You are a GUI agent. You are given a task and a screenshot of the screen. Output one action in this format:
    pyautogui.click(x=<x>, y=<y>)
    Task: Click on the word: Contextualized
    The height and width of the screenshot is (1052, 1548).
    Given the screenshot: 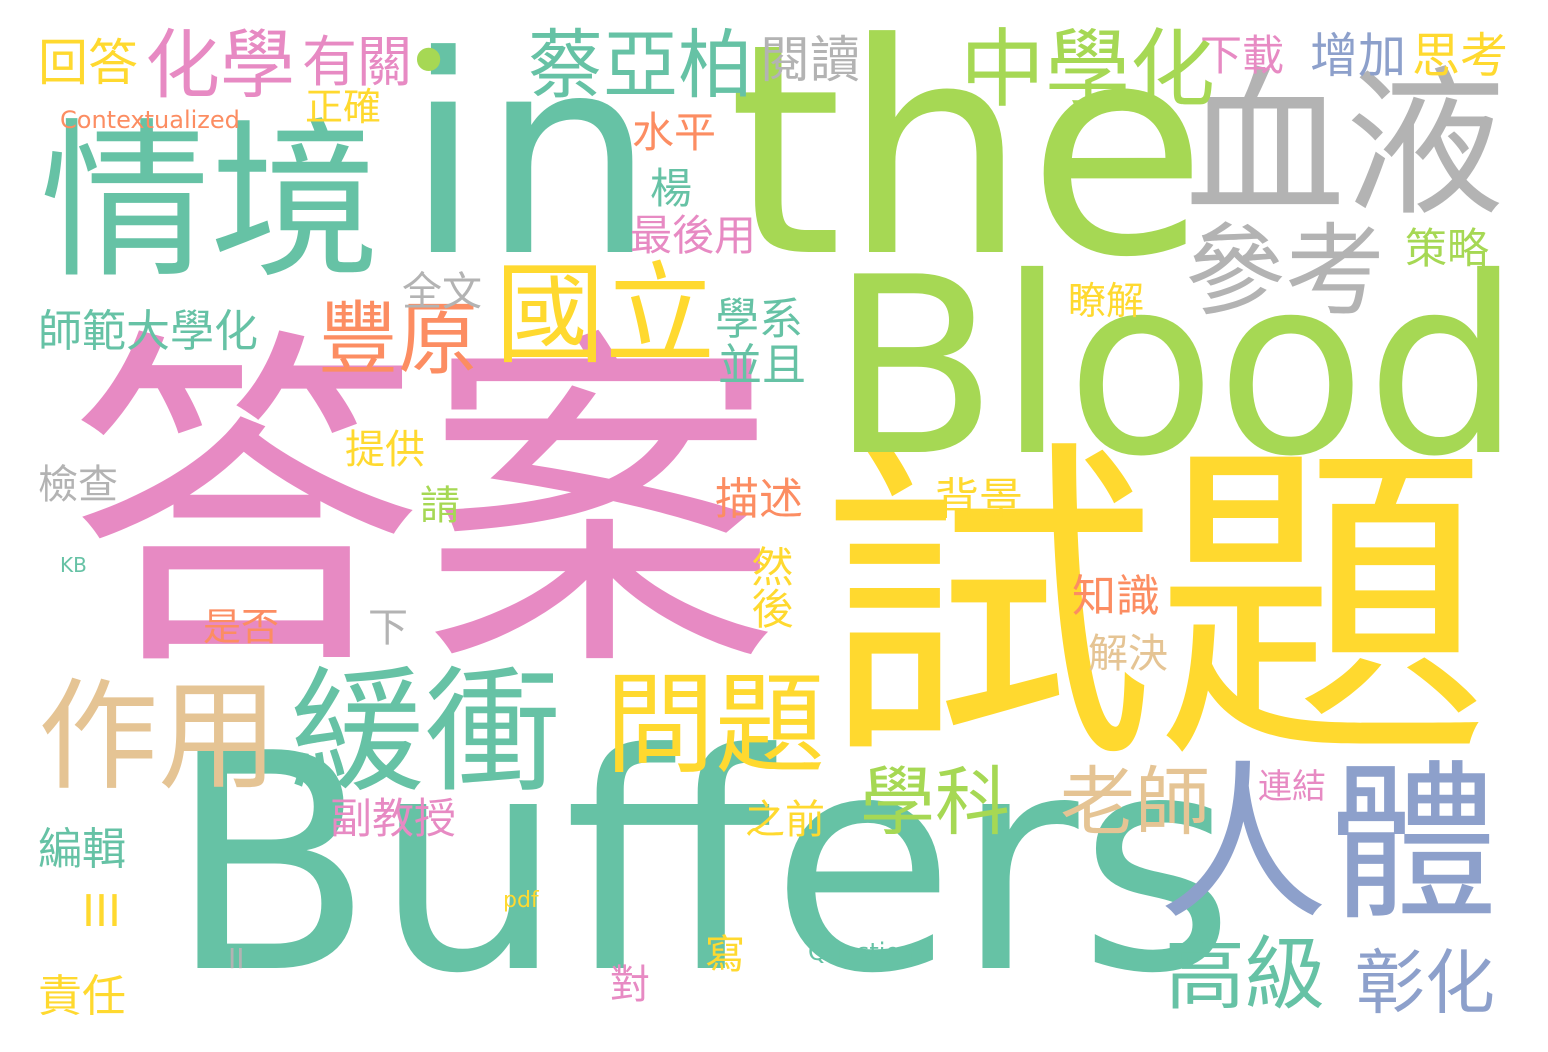 What is the action you would take?
    pyautogui.click(x=150, y=120)
    